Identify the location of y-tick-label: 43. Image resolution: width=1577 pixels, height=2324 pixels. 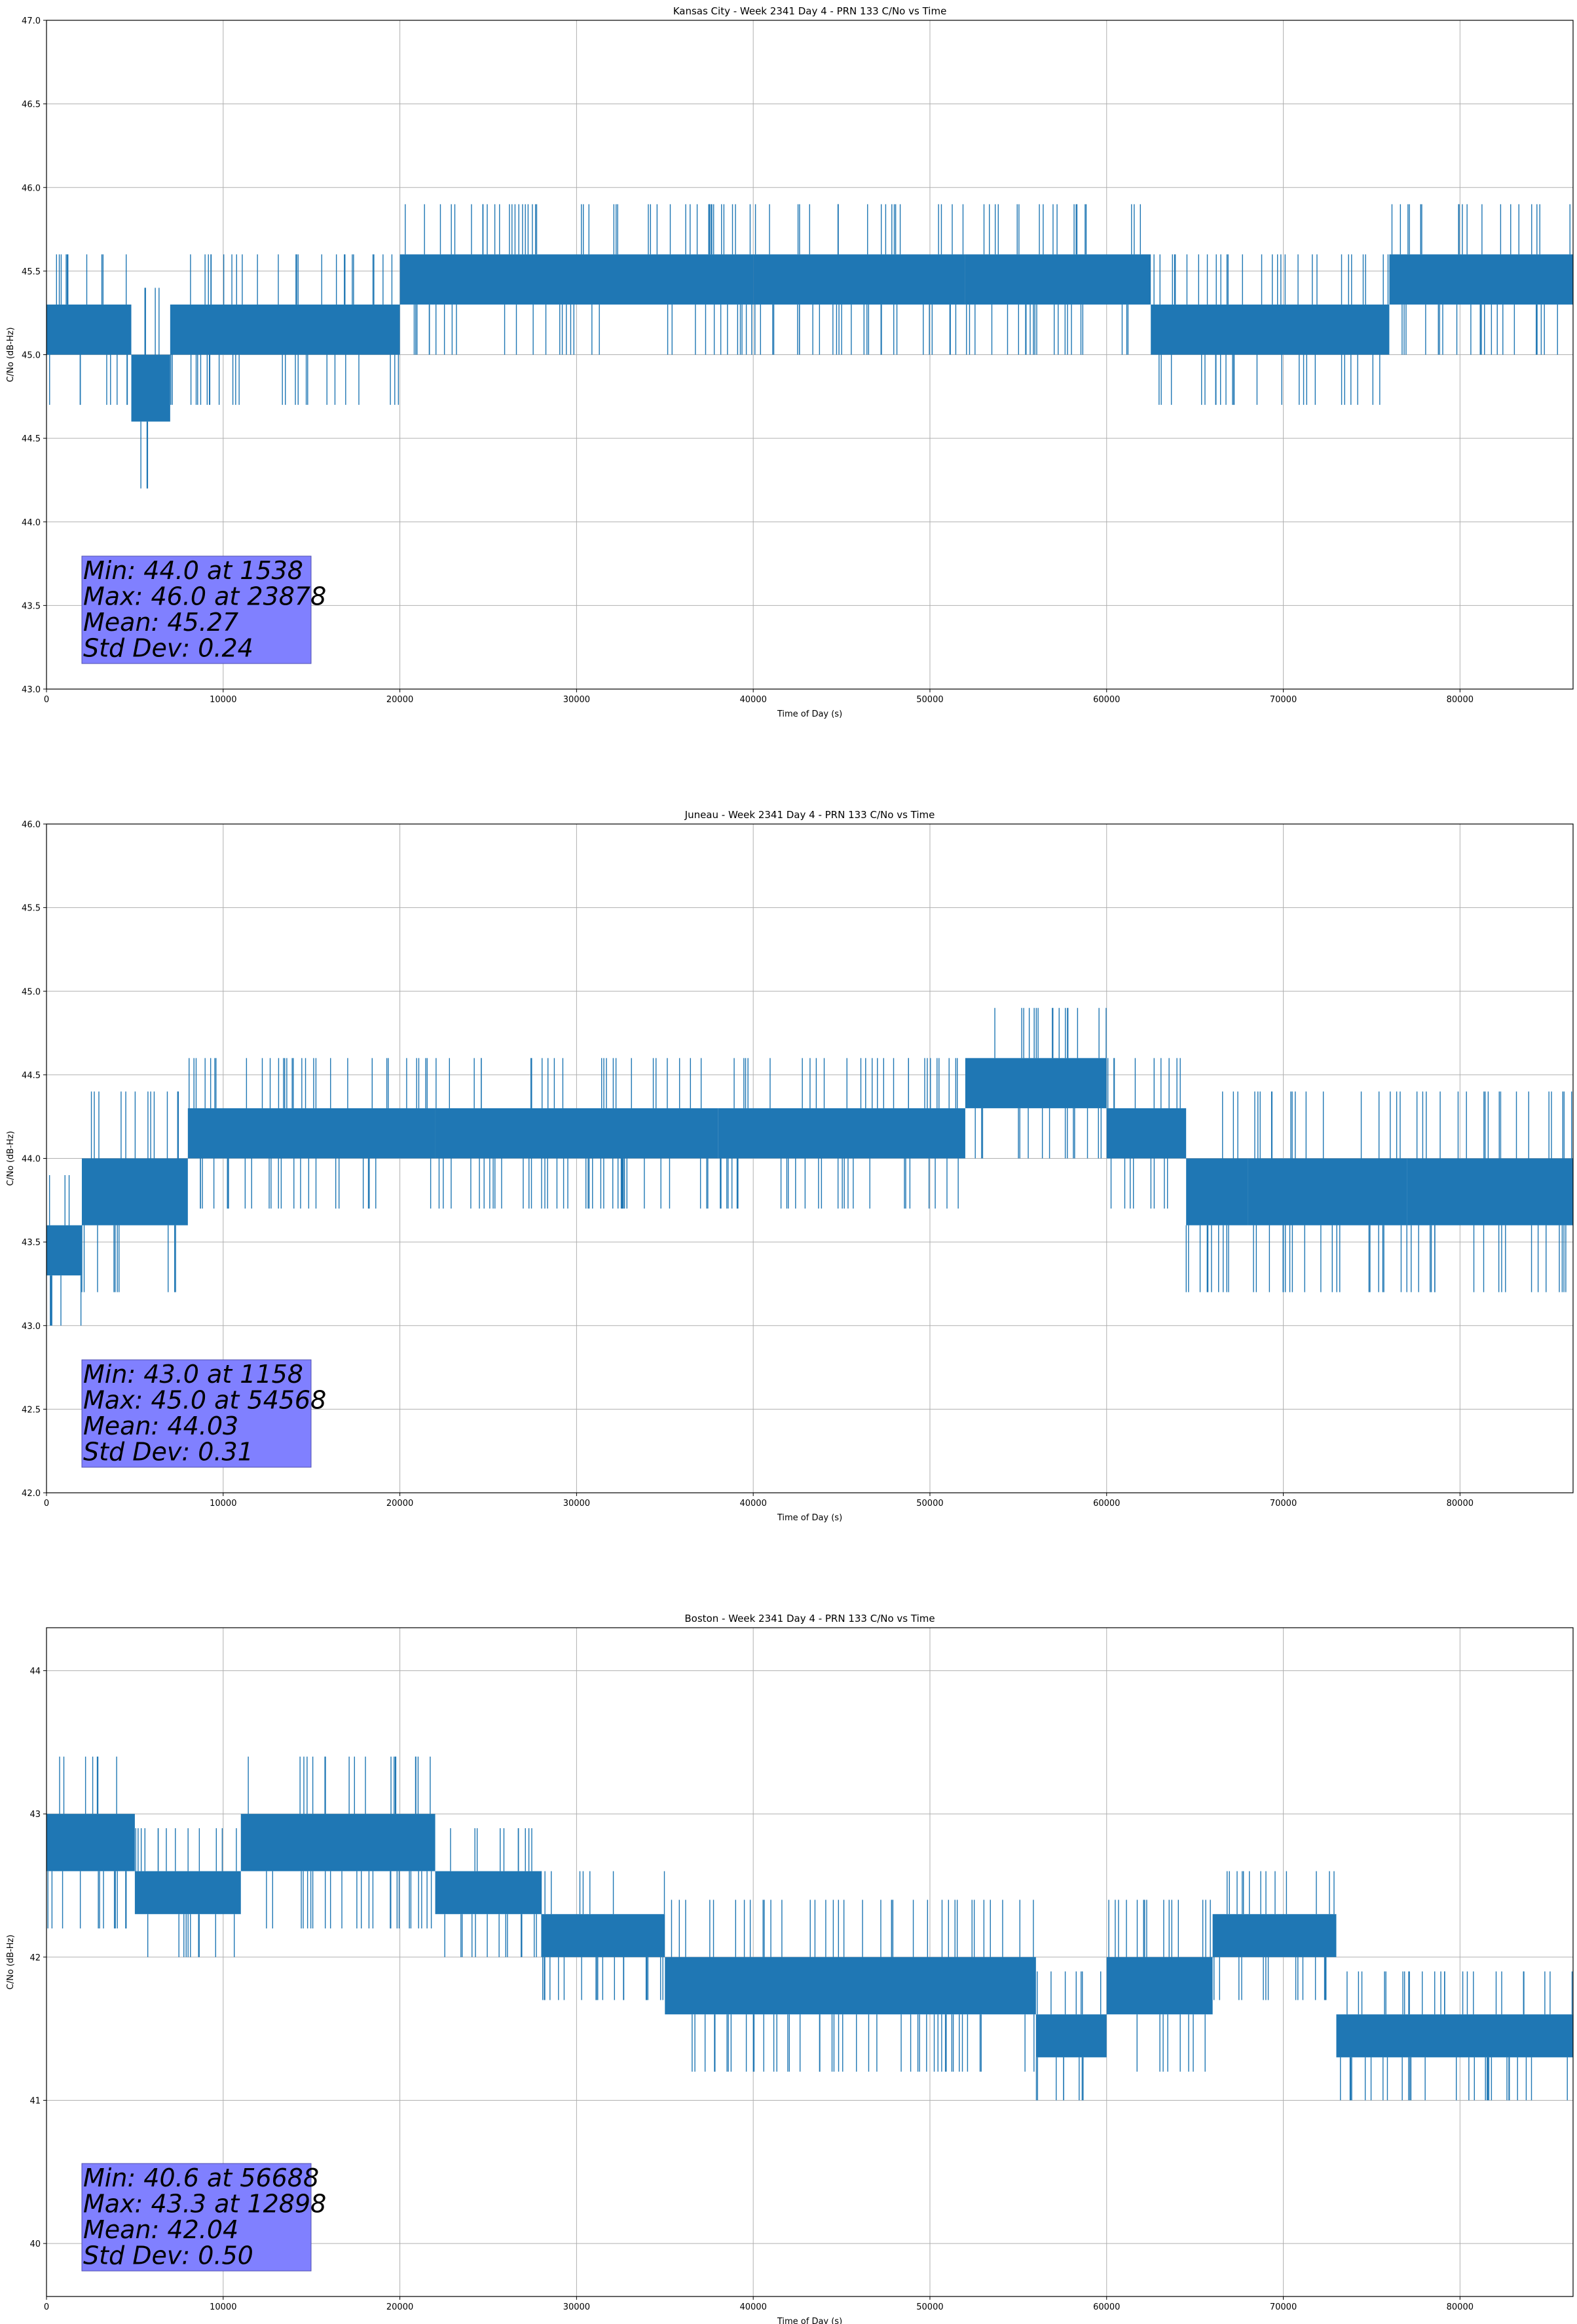
(35, 1815).